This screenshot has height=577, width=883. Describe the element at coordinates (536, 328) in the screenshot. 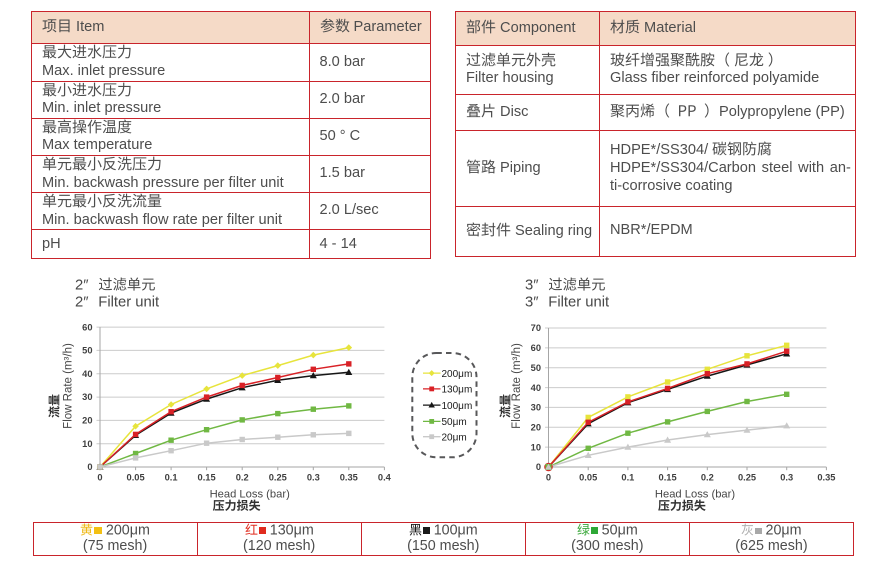

I see `svg-text: 70` at that location.